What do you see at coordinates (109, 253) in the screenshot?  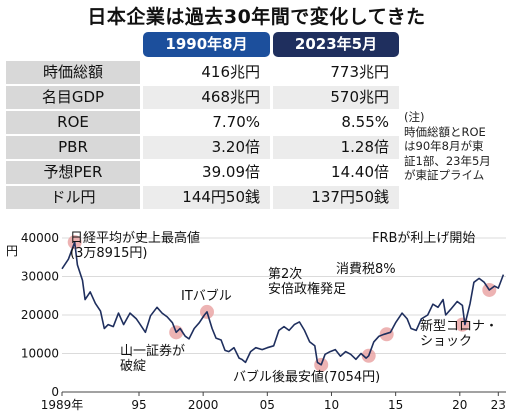 I see `event-annotation-line: (3万8915円)` at bounding box center [109, 253].